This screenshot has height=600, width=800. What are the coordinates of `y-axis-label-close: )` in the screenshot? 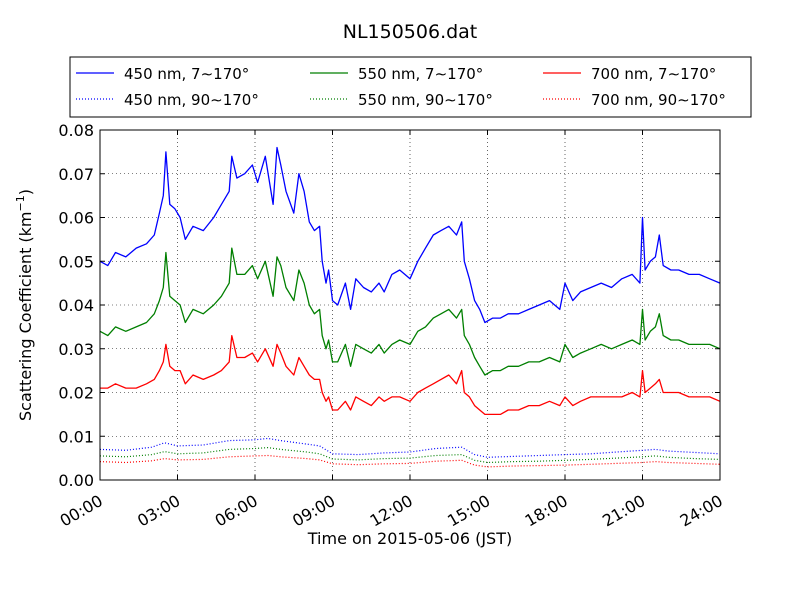 It's located at (25, 192).